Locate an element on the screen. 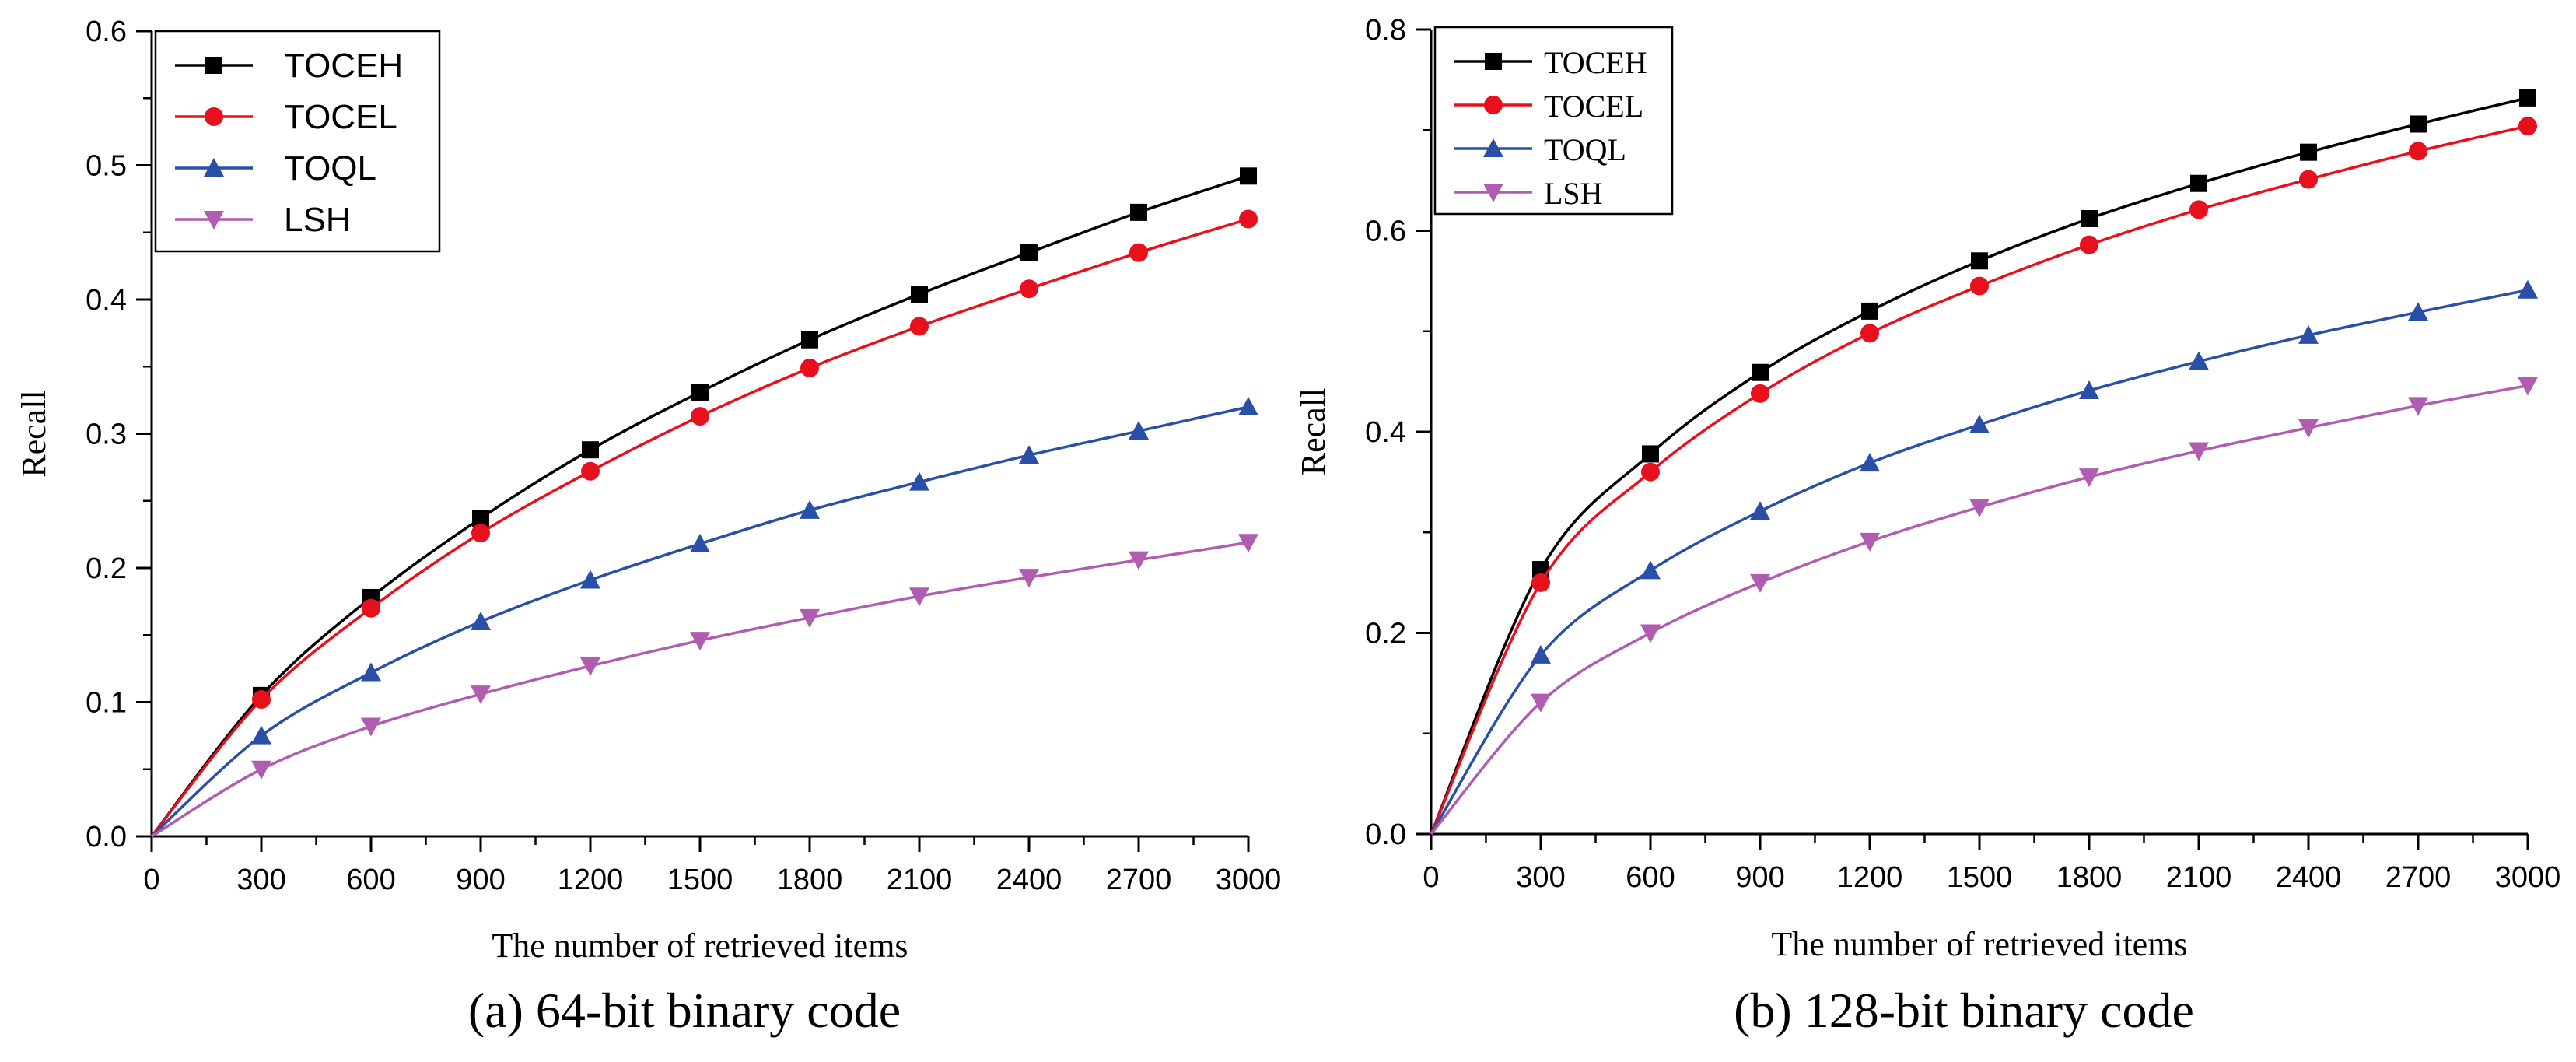 The height and width of the screenshot is (1062, 2576). x-tick-label: 600 is located at coordinates (1651, 877).